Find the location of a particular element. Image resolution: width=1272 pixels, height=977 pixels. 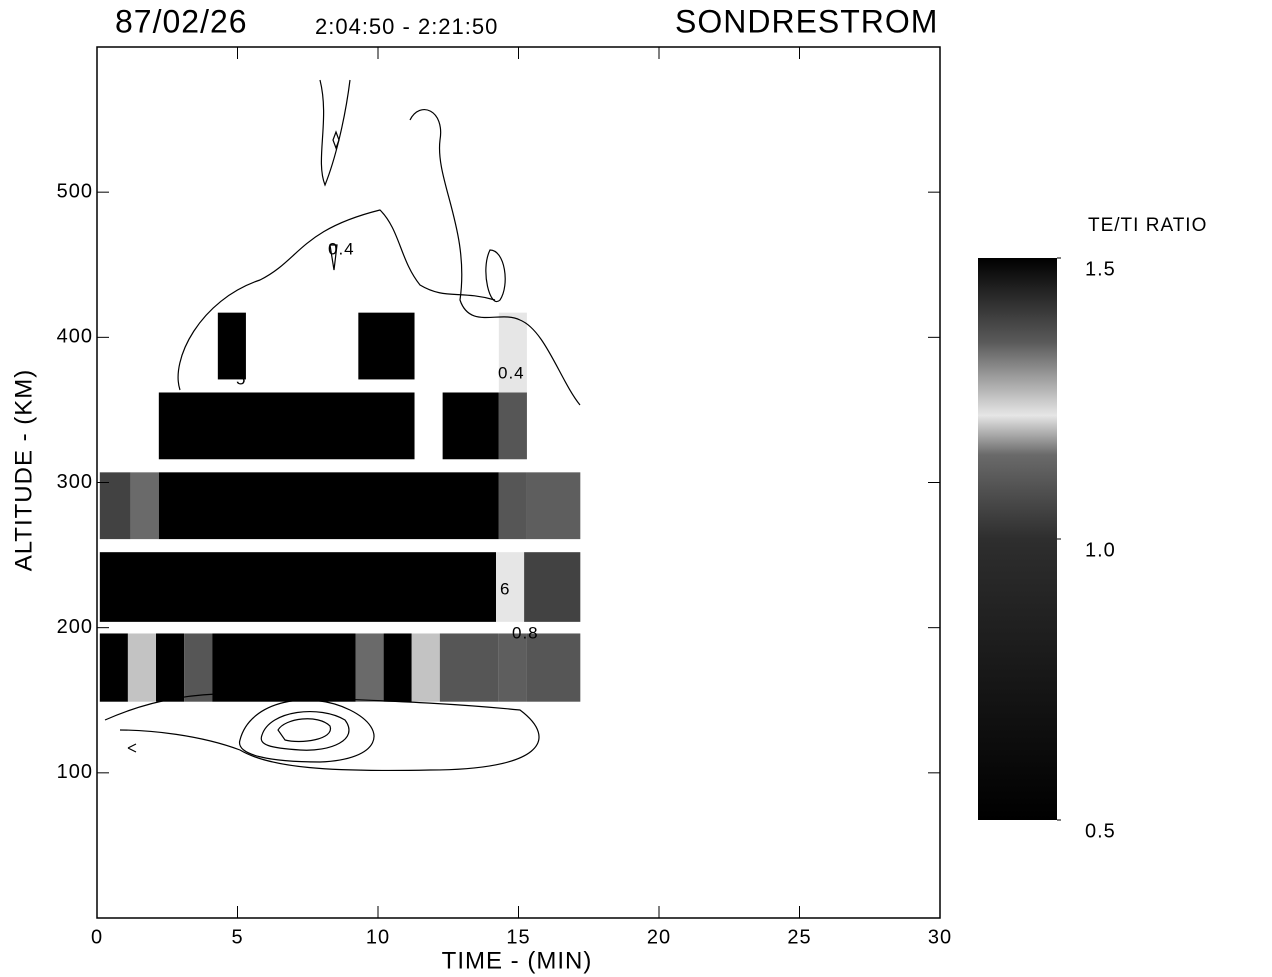

contour-label: 0.8 is located at coordinates (525, 632).